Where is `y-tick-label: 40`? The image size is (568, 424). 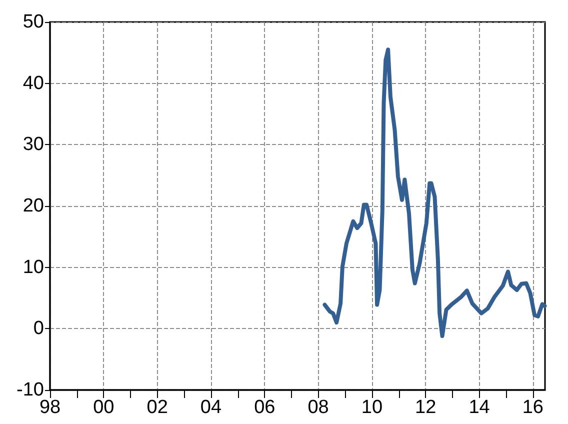 y-tick-label: 40 is located at coordinates (33, 83).